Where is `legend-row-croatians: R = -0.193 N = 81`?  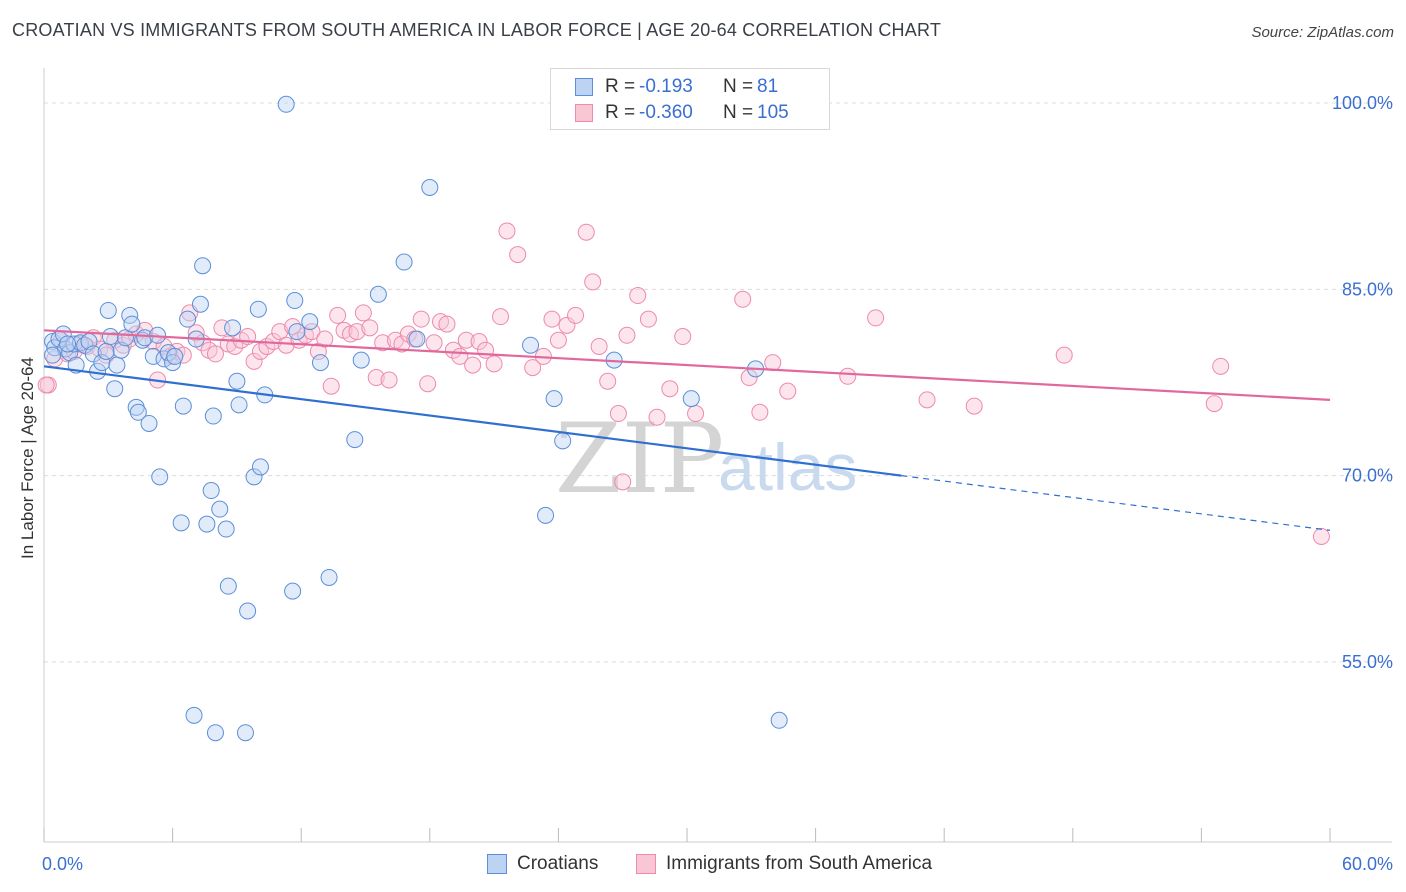 legend-row-croatians: R = -0.193 N = 81 is located at coordinates (686, 87).